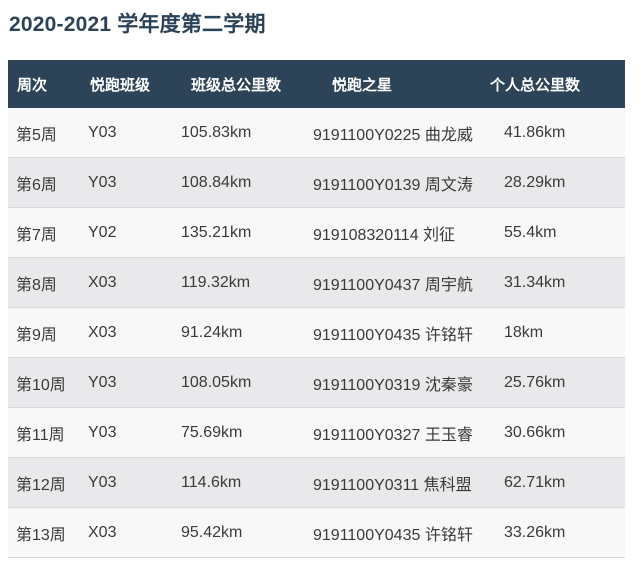 The image size is (642, 565). What do you see at coordinates (44, 532) in the screenshot?
I see `table-cell-col1: 第13周` at bounding box center [44, 532].